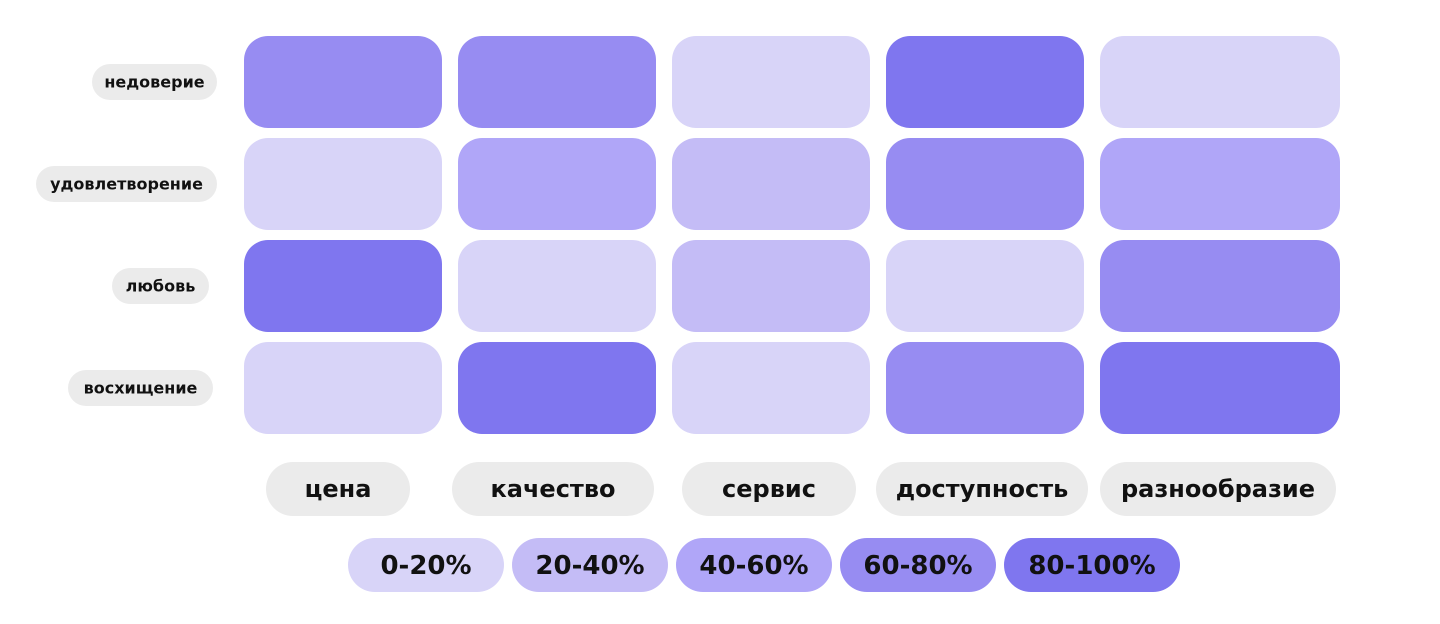 The image size is (1440, 624). I want to click on row-label: любовь, so click(161, 286).